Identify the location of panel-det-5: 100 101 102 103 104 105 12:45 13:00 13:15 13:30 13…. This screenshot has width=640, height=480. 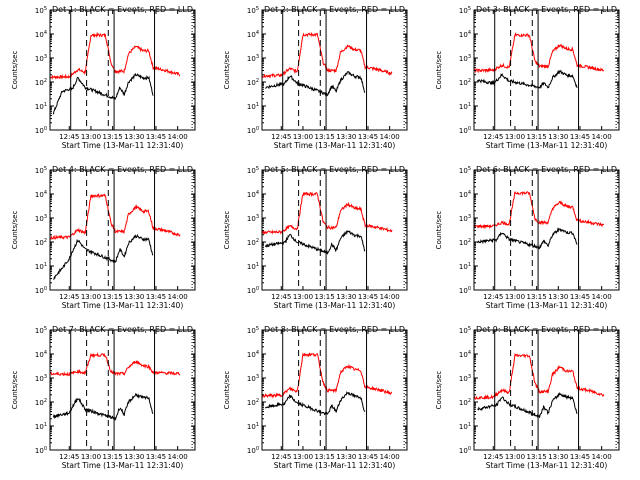
(315, 237).